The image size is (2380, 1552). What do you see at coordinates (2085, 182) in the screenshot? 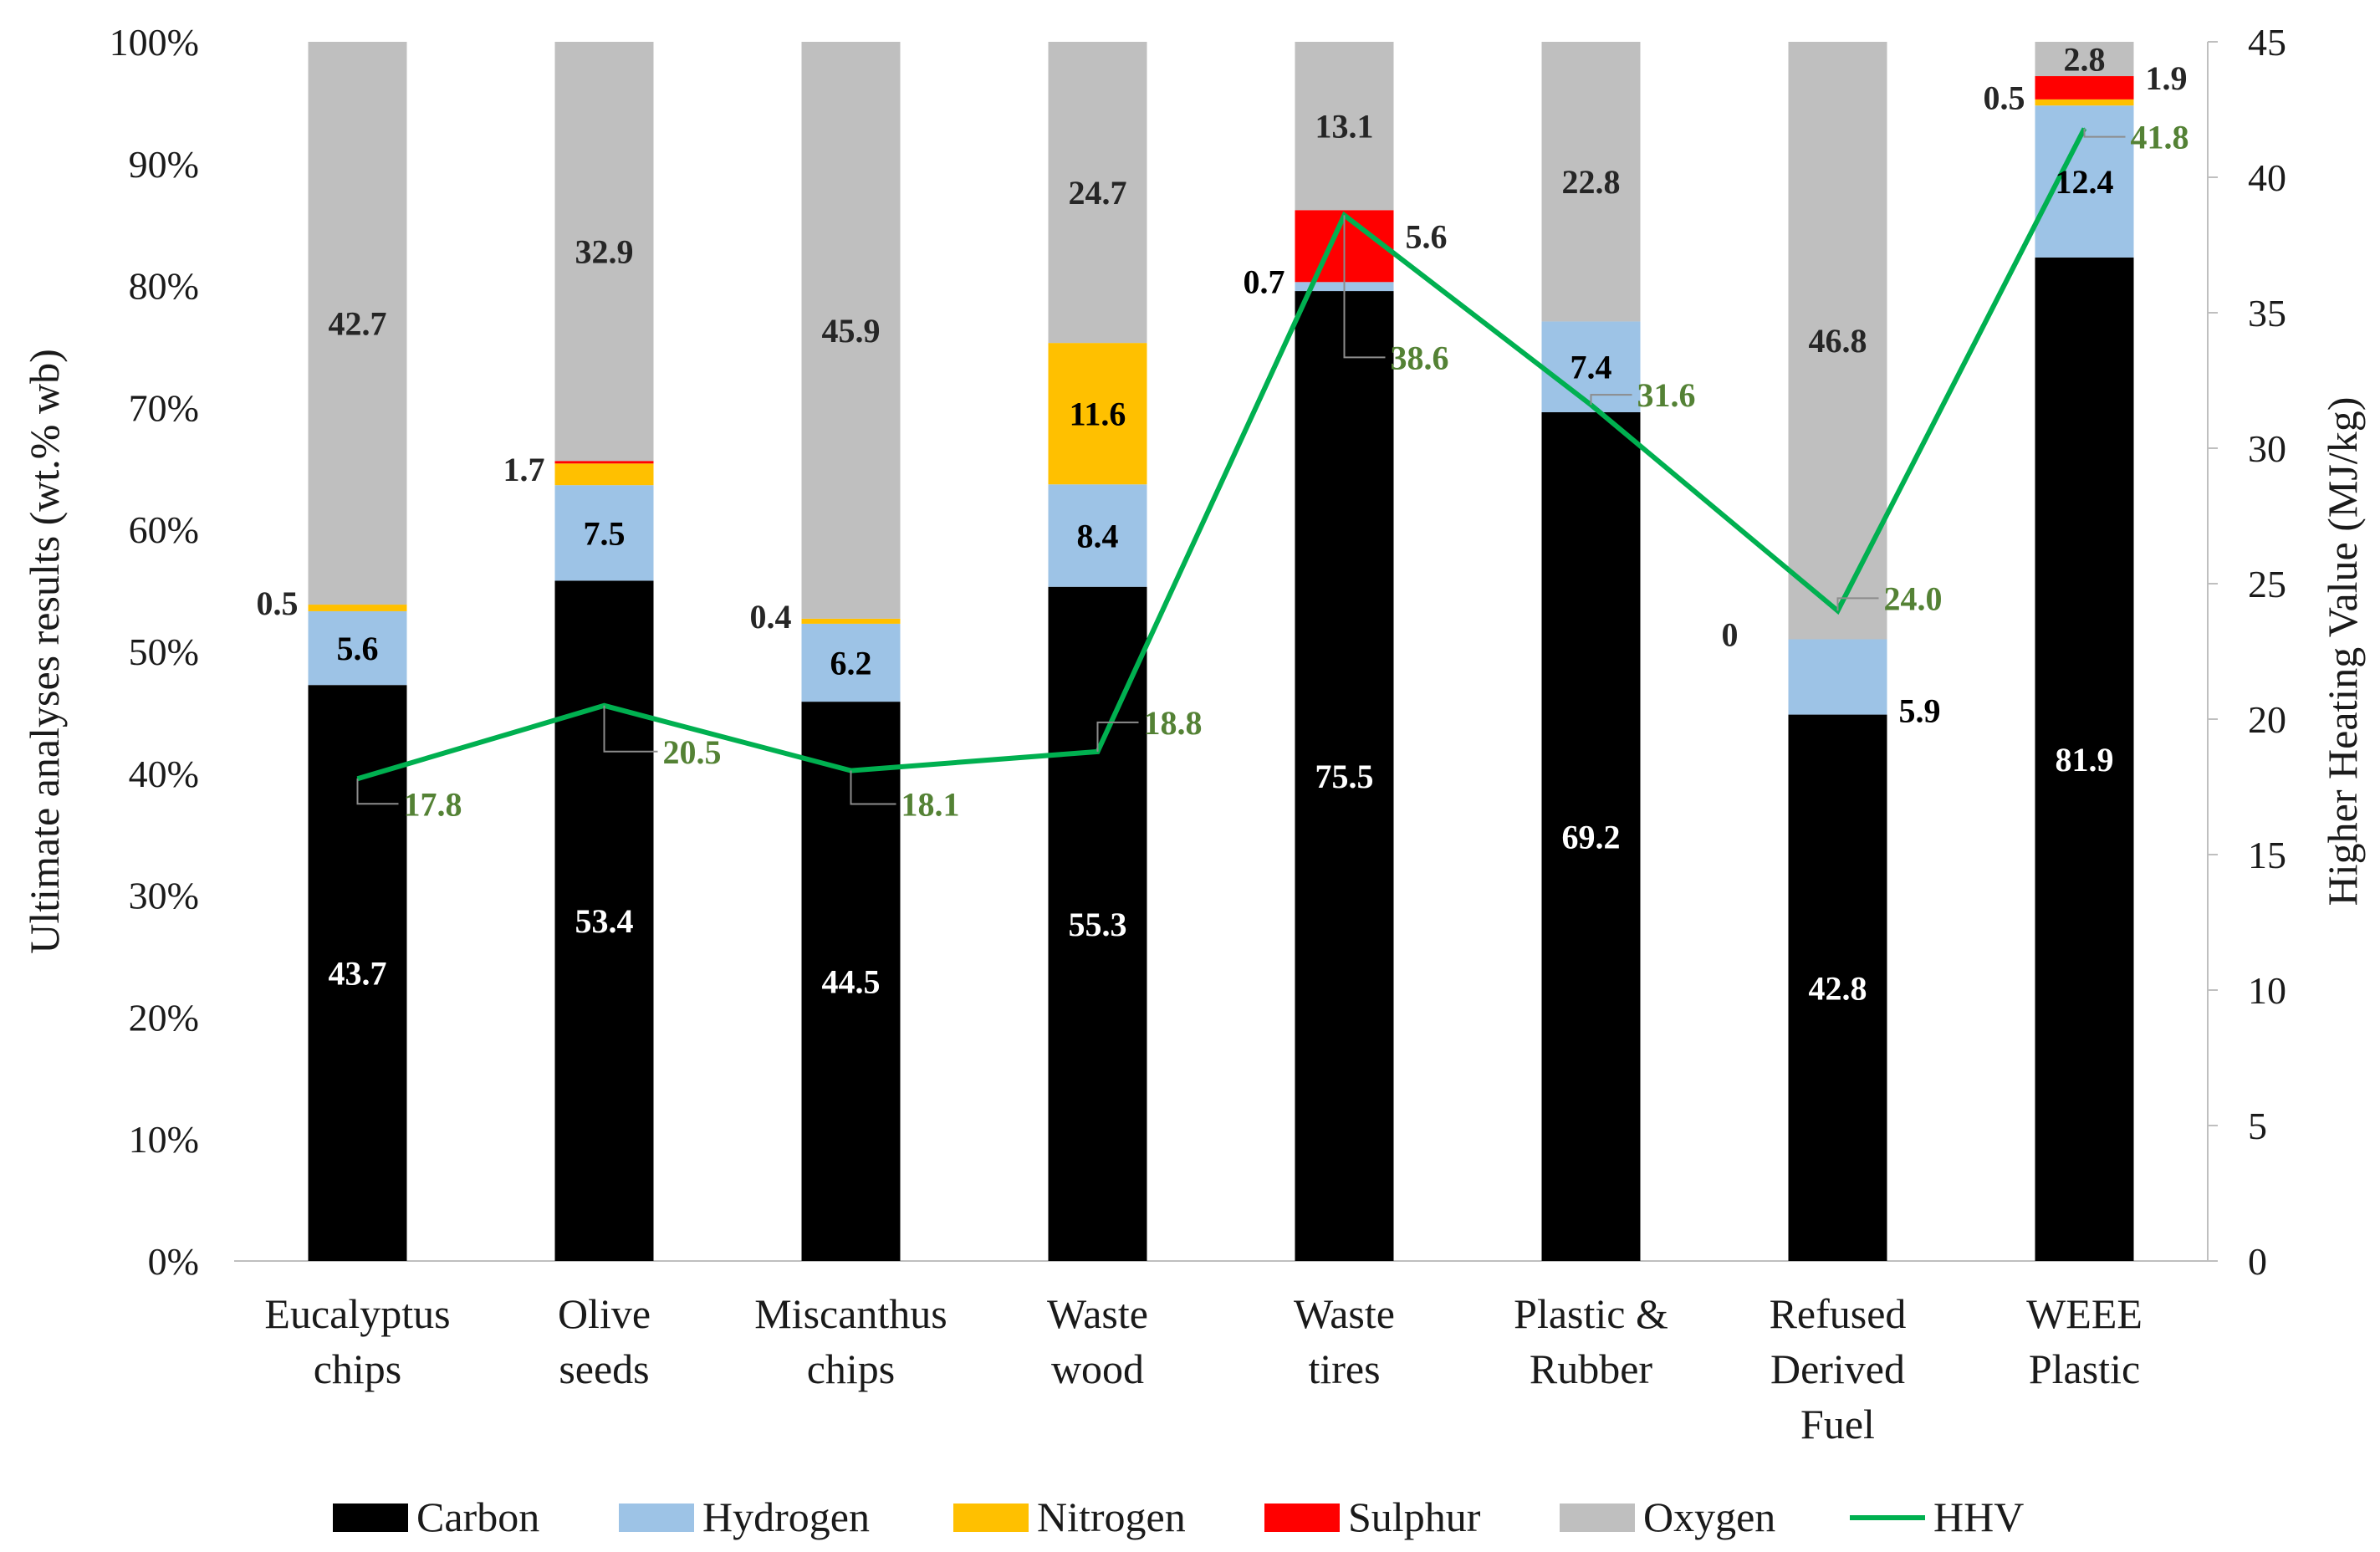
I see `hydrogen-value-label: 12.4` at bounding box center [2085, 182].